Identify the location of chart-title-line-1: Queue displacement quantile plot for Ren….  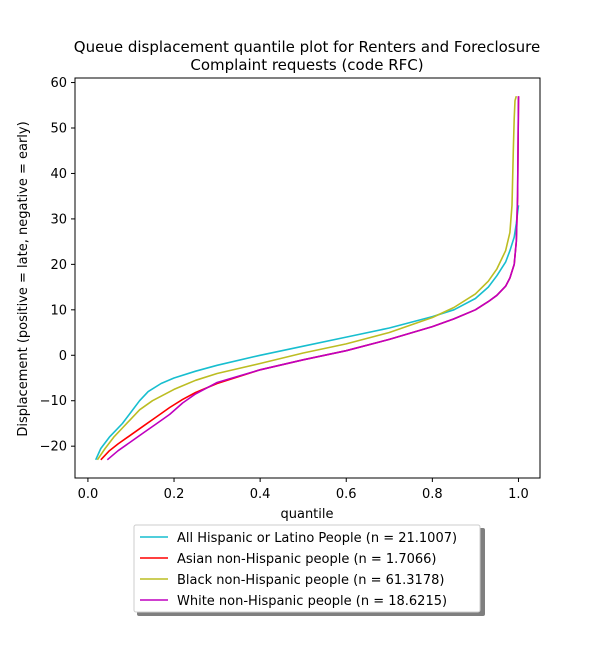
(307, 47).